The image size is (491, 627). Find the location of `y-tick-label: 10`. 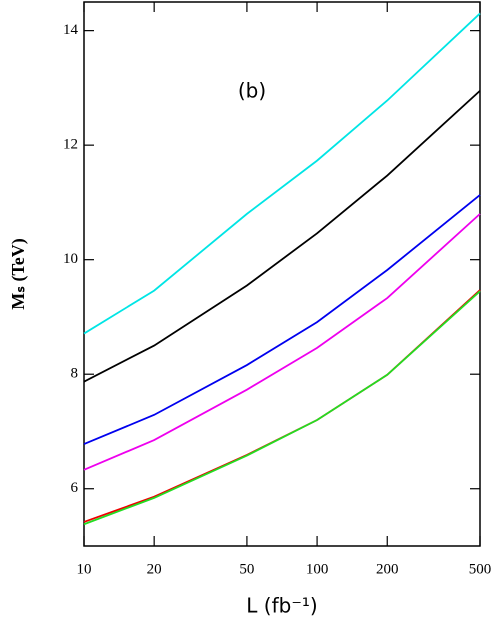

y-tick-label: 10 is located at coordinates (70, 259).